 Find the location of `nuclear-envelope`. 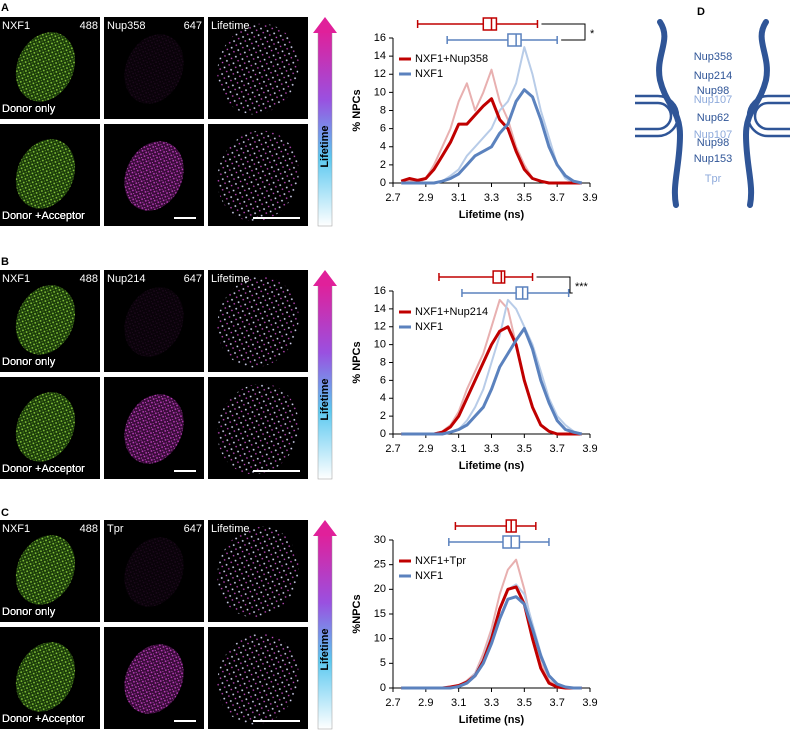

nuclear-envelope is located at coordinates (670, 113).